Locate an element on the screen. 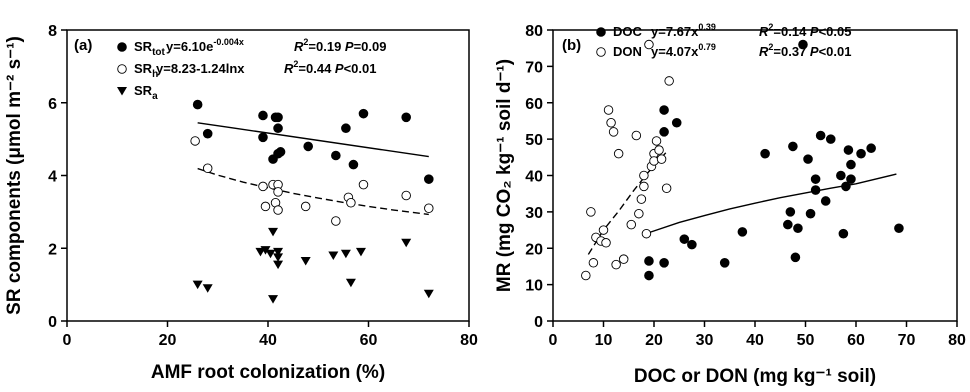 The image size is (970, 392). y-tick-label: 0 is located at coordinates (538, 322).